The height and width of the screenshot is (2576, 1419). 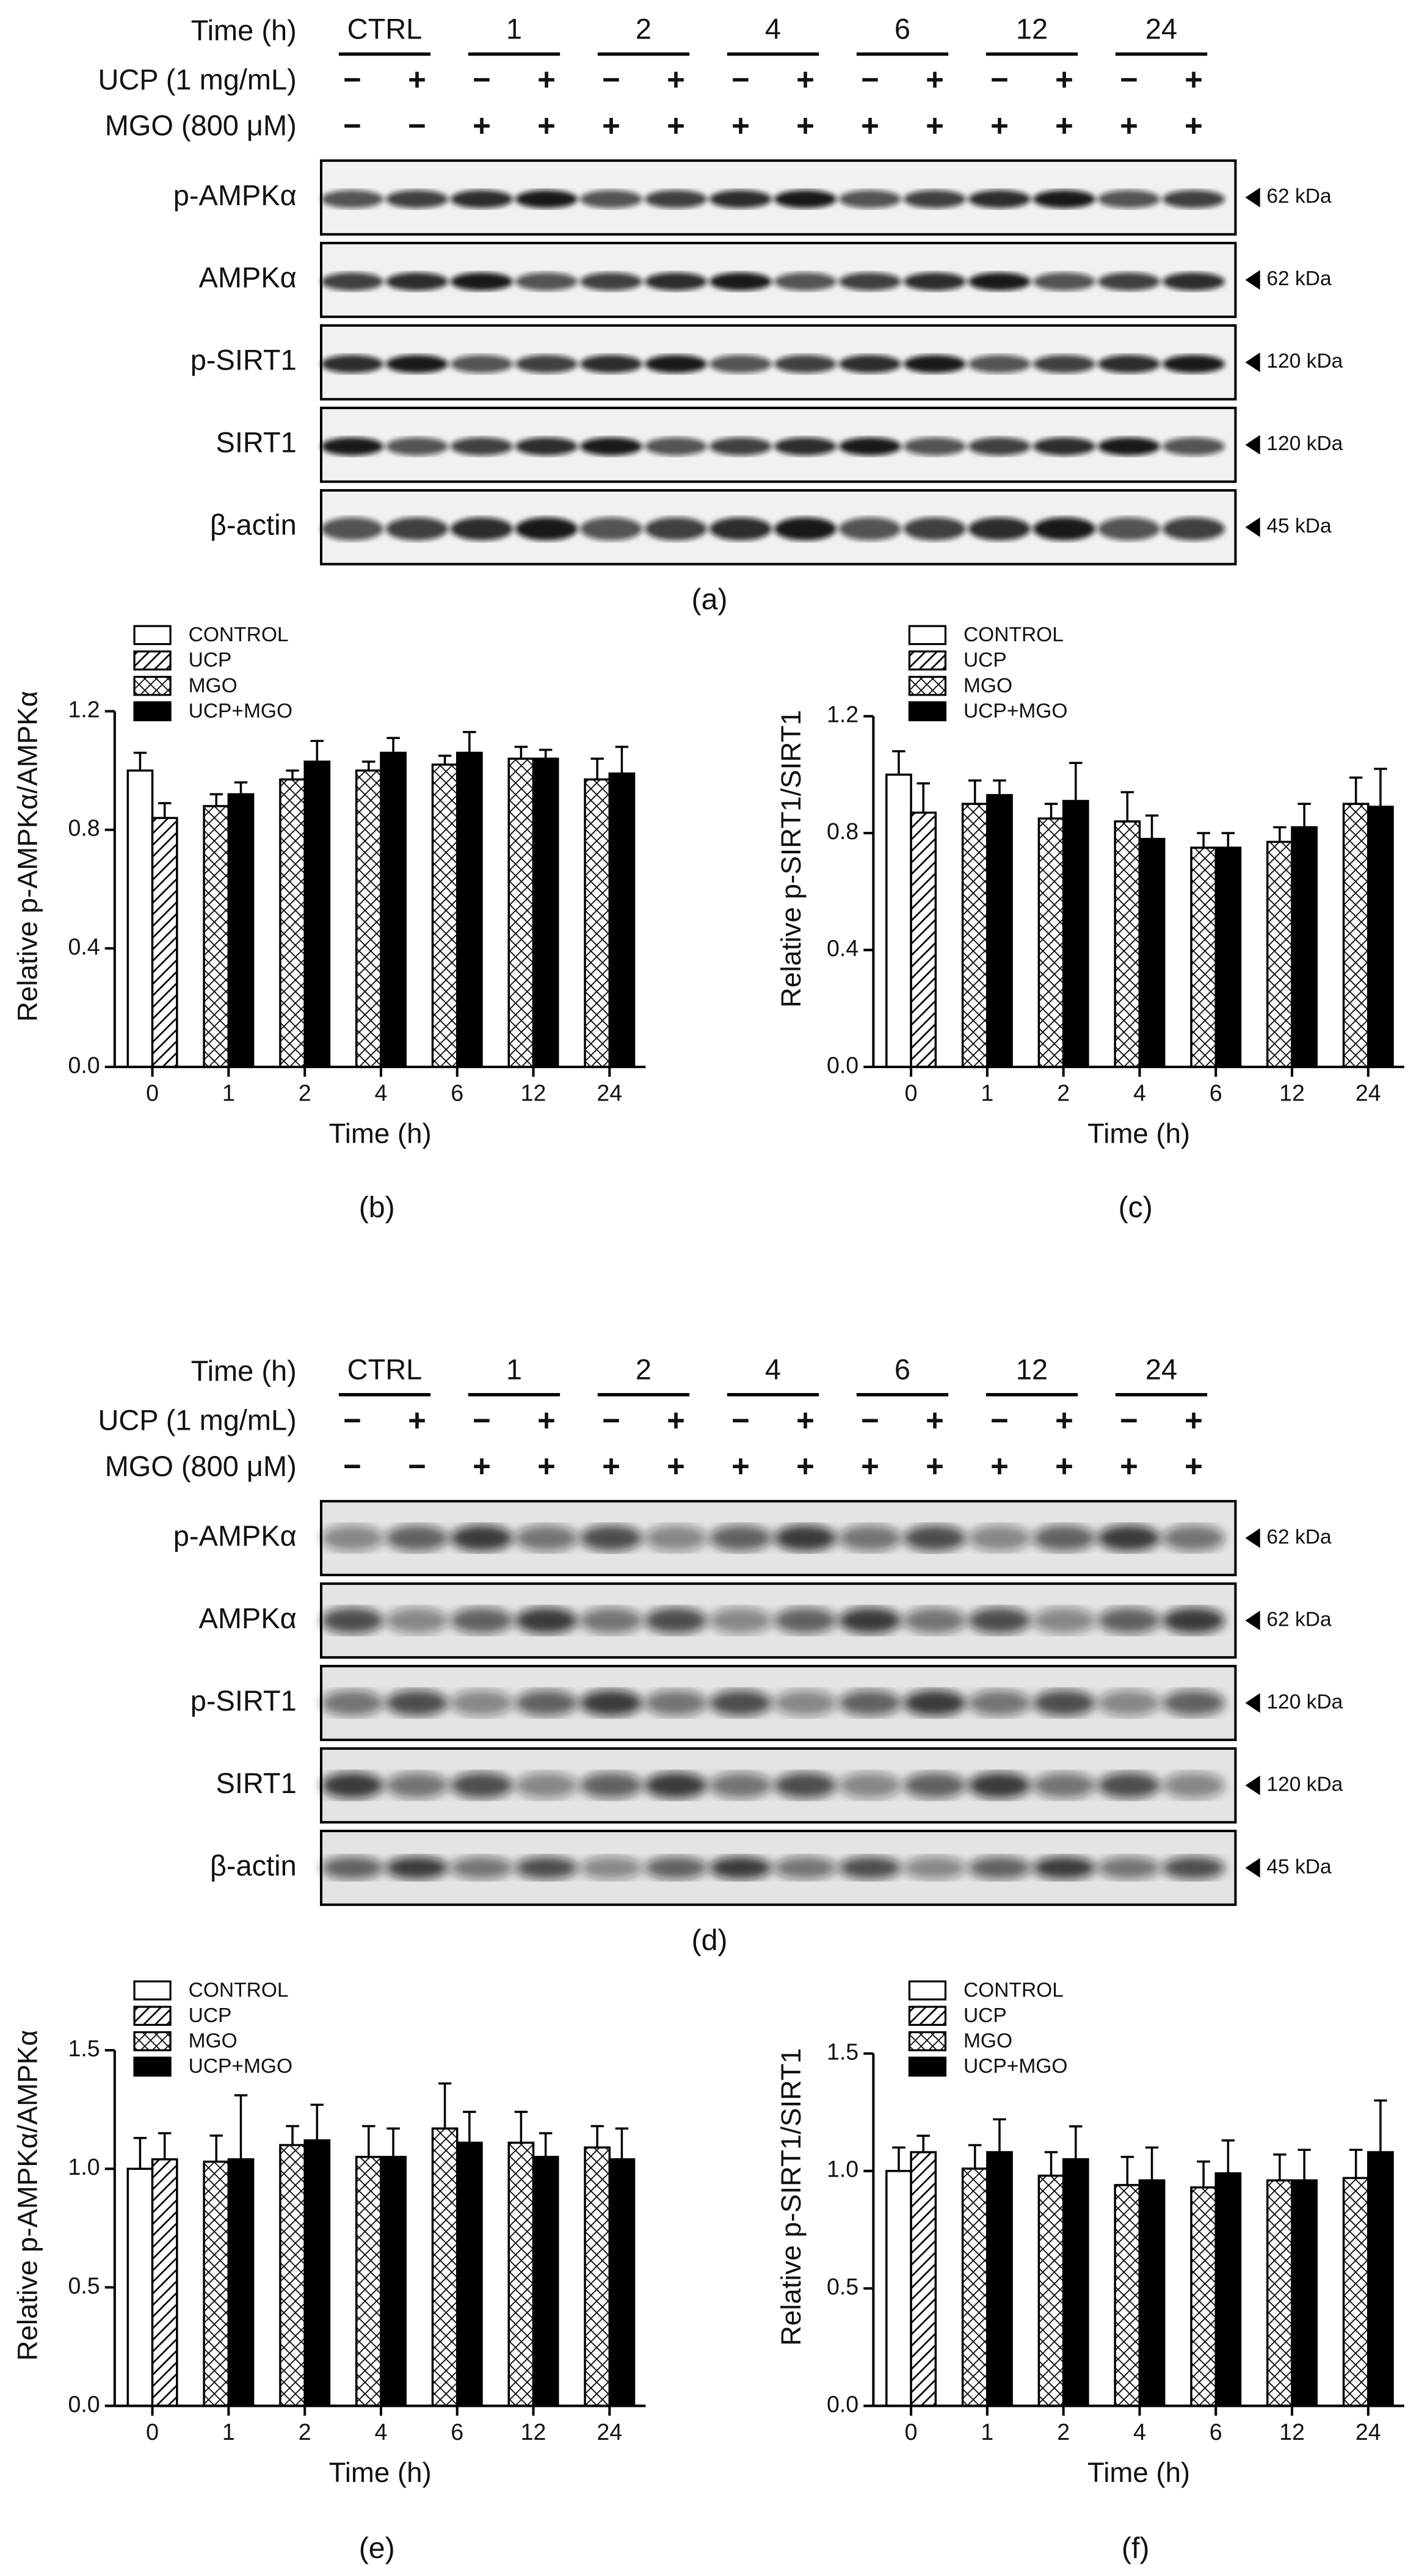 I want to click on y-tick-label: 0.0, so click(x=84, y=1065).